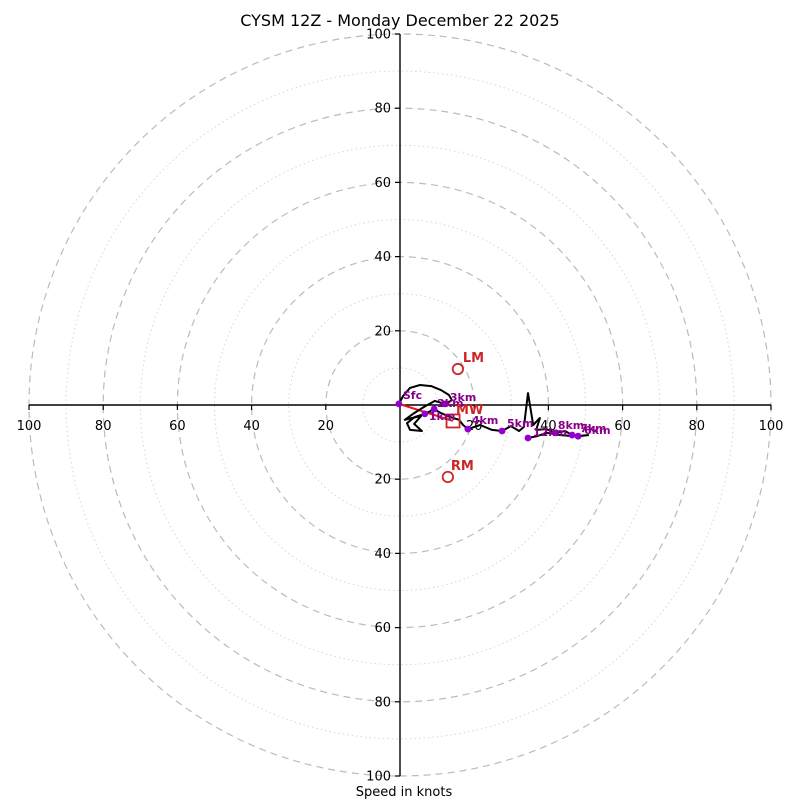  What do you see at coordinates (597, 430) in the screenshot?
I see `level-label-6km: 6km` at bounding box center [597, 430].